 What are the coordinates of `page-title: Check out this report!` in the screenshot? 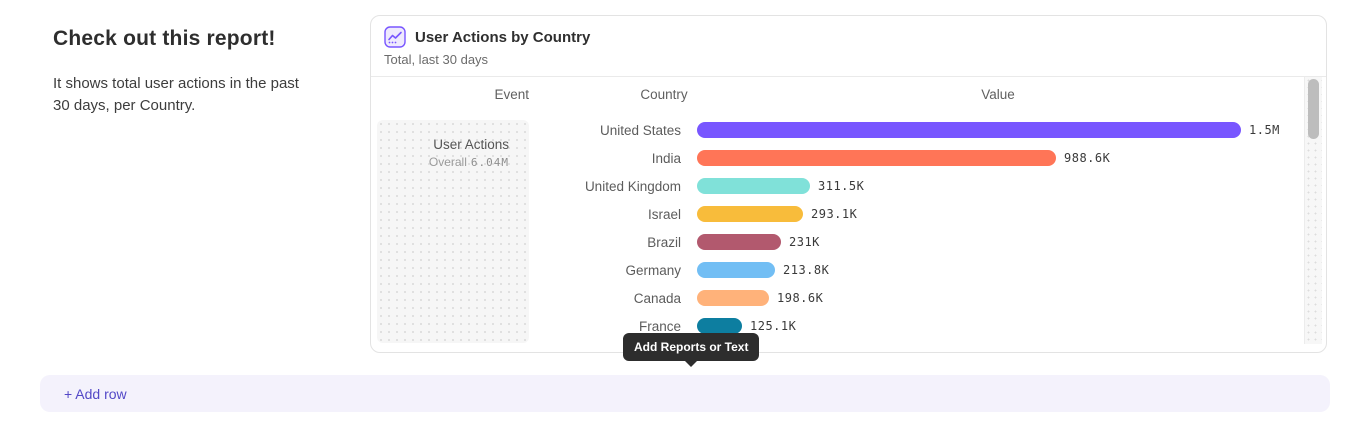 It's located at (164, 38).